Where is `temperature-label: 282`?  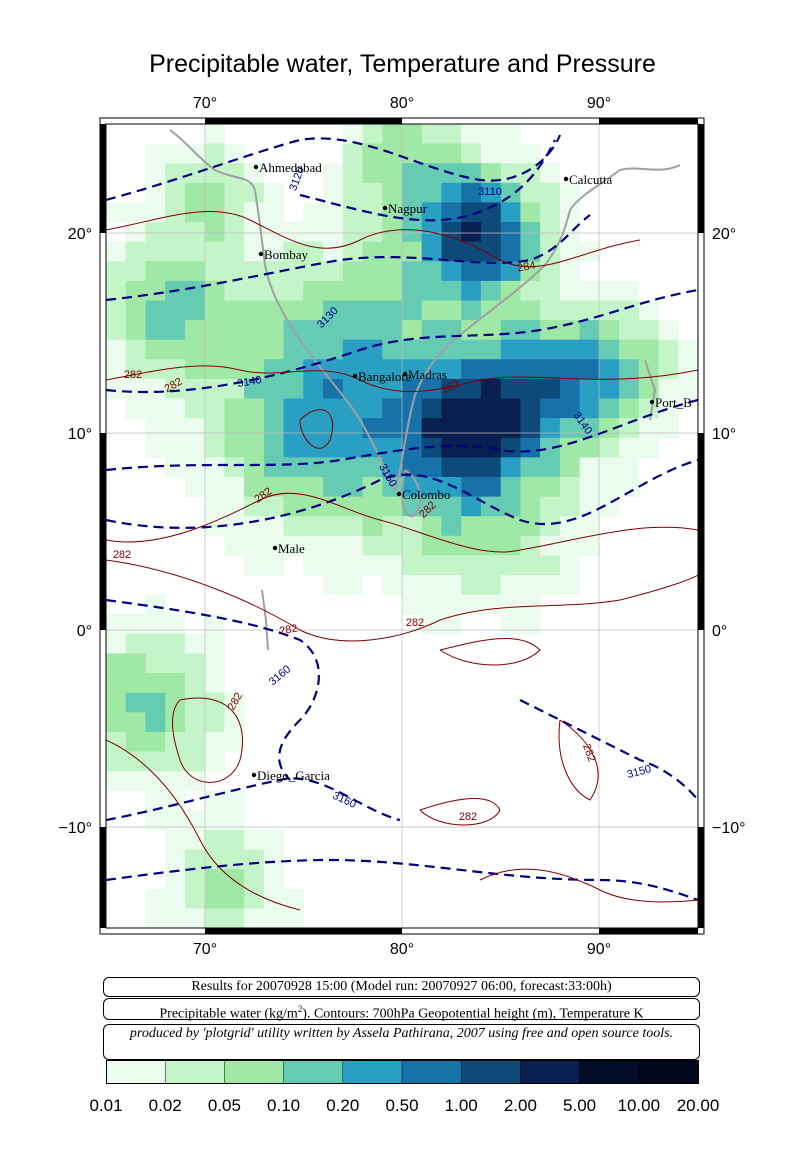 temperature-label: 282 is located at coordinates (288, 630).